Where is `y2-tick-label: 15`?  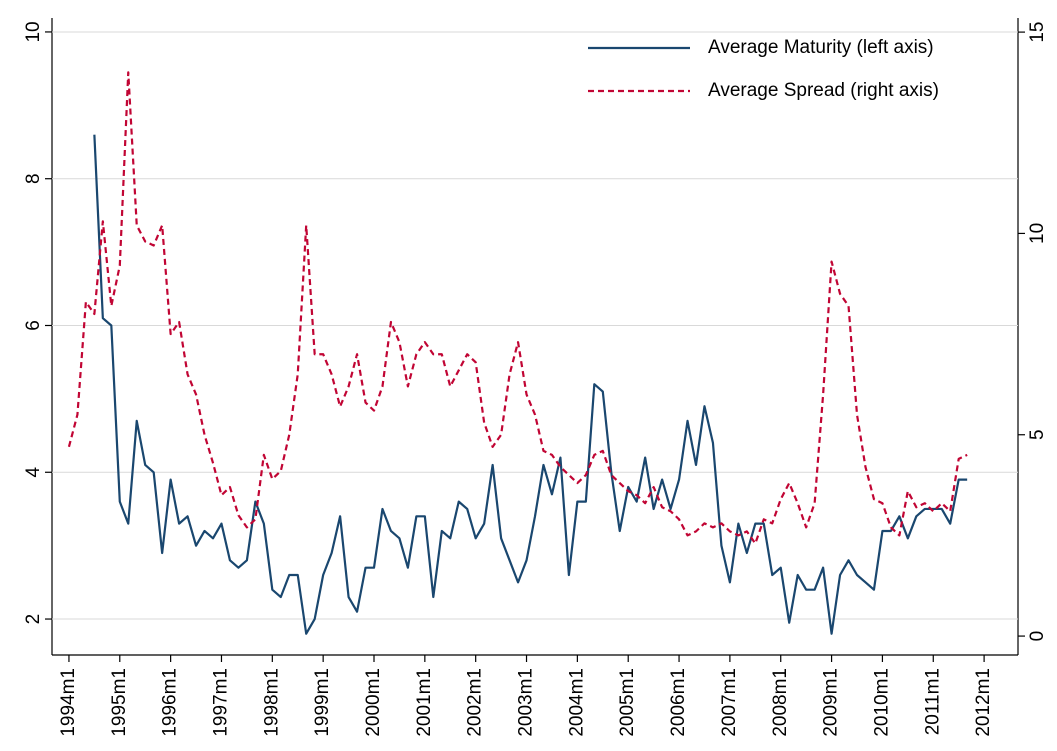 y2-tick-label: 15 is located at coordinates (1037, 32).